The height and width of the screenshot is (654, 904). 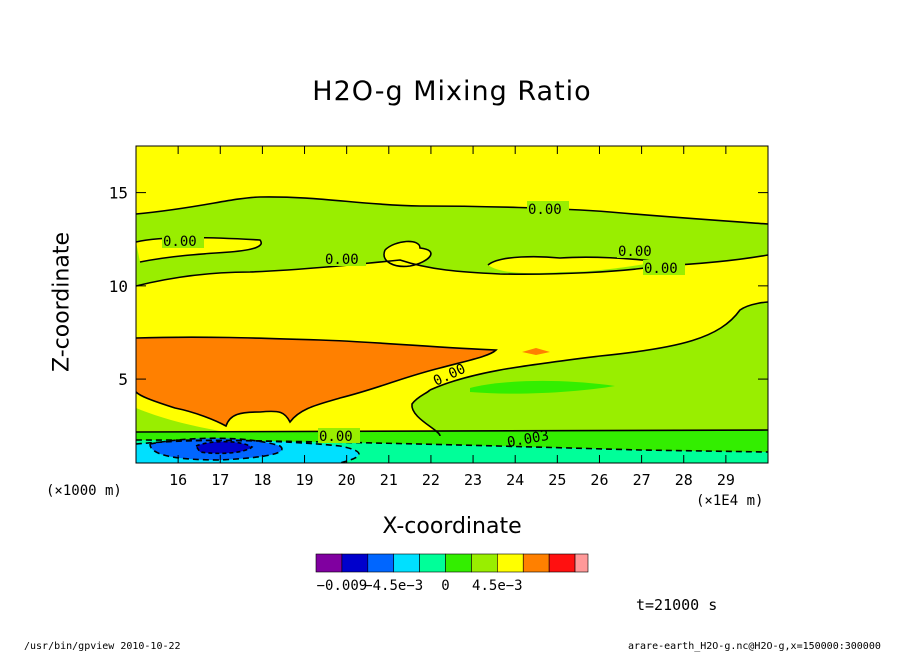 What do you see at coordinates (220, 480) in the screenshot?
I see `x-tick-label: 17` at bounding box center [220, 480].